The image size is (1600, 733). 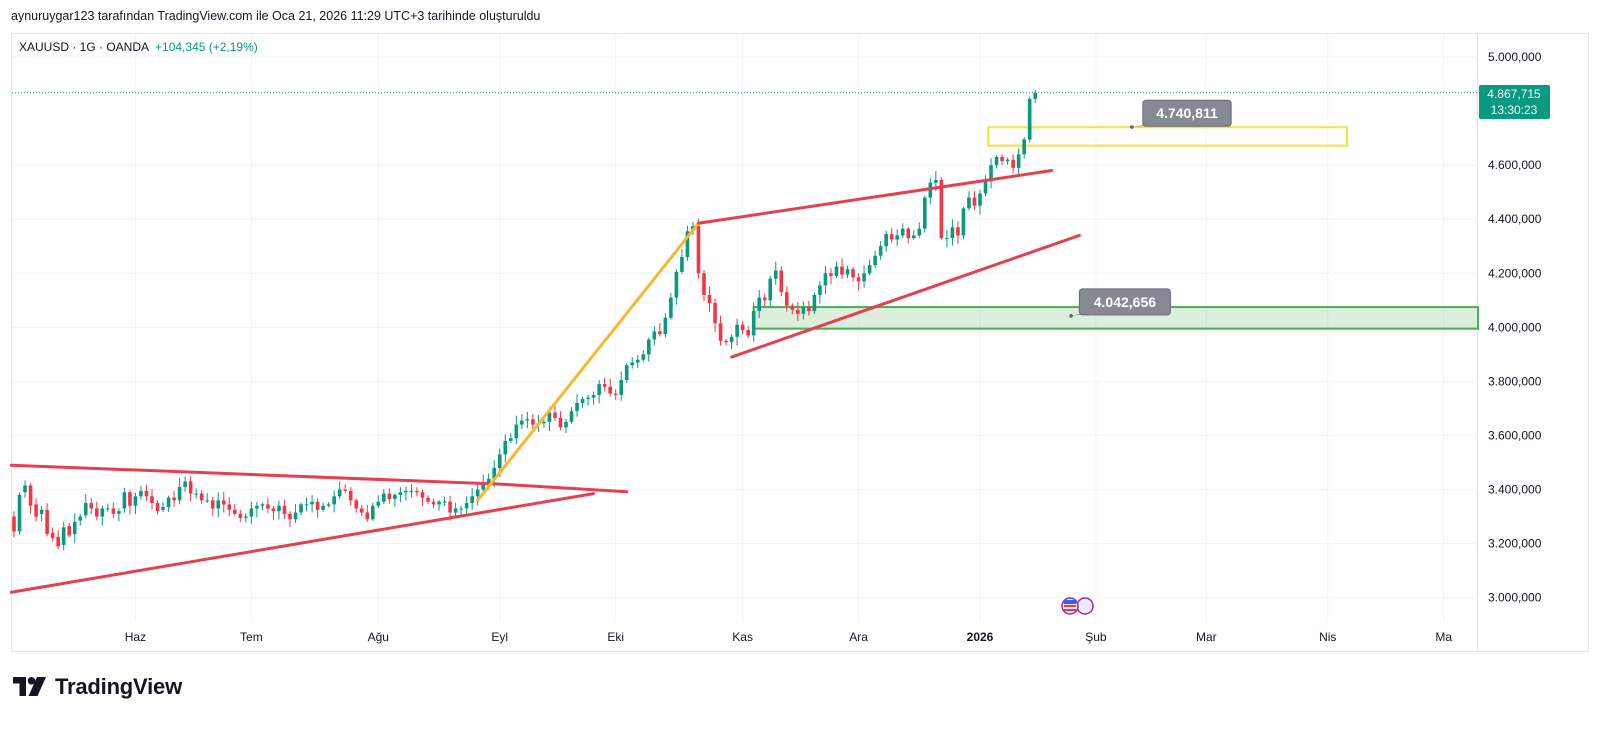 What do you see at coordinates (1206, 637) in the screenshot?
I see `x-tick-label: Mar` at bounding box center [1206, 637].